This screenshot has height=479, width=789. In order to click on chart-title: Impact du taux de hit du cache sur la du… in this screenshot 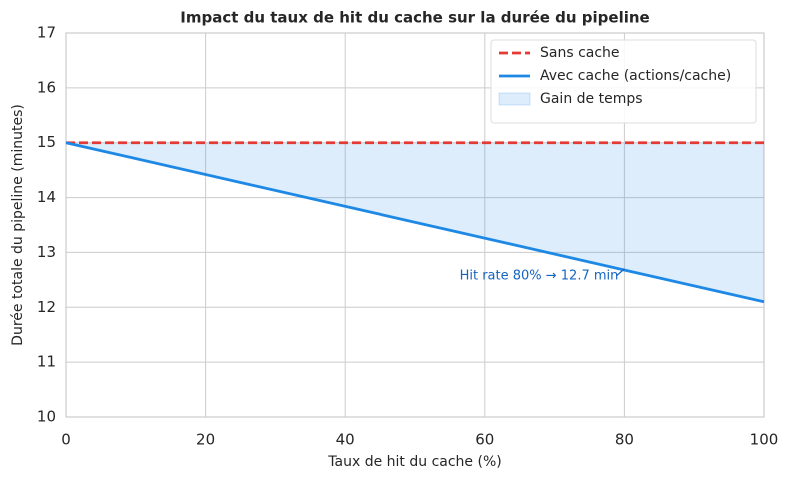, I will do `click(414, 18)`.